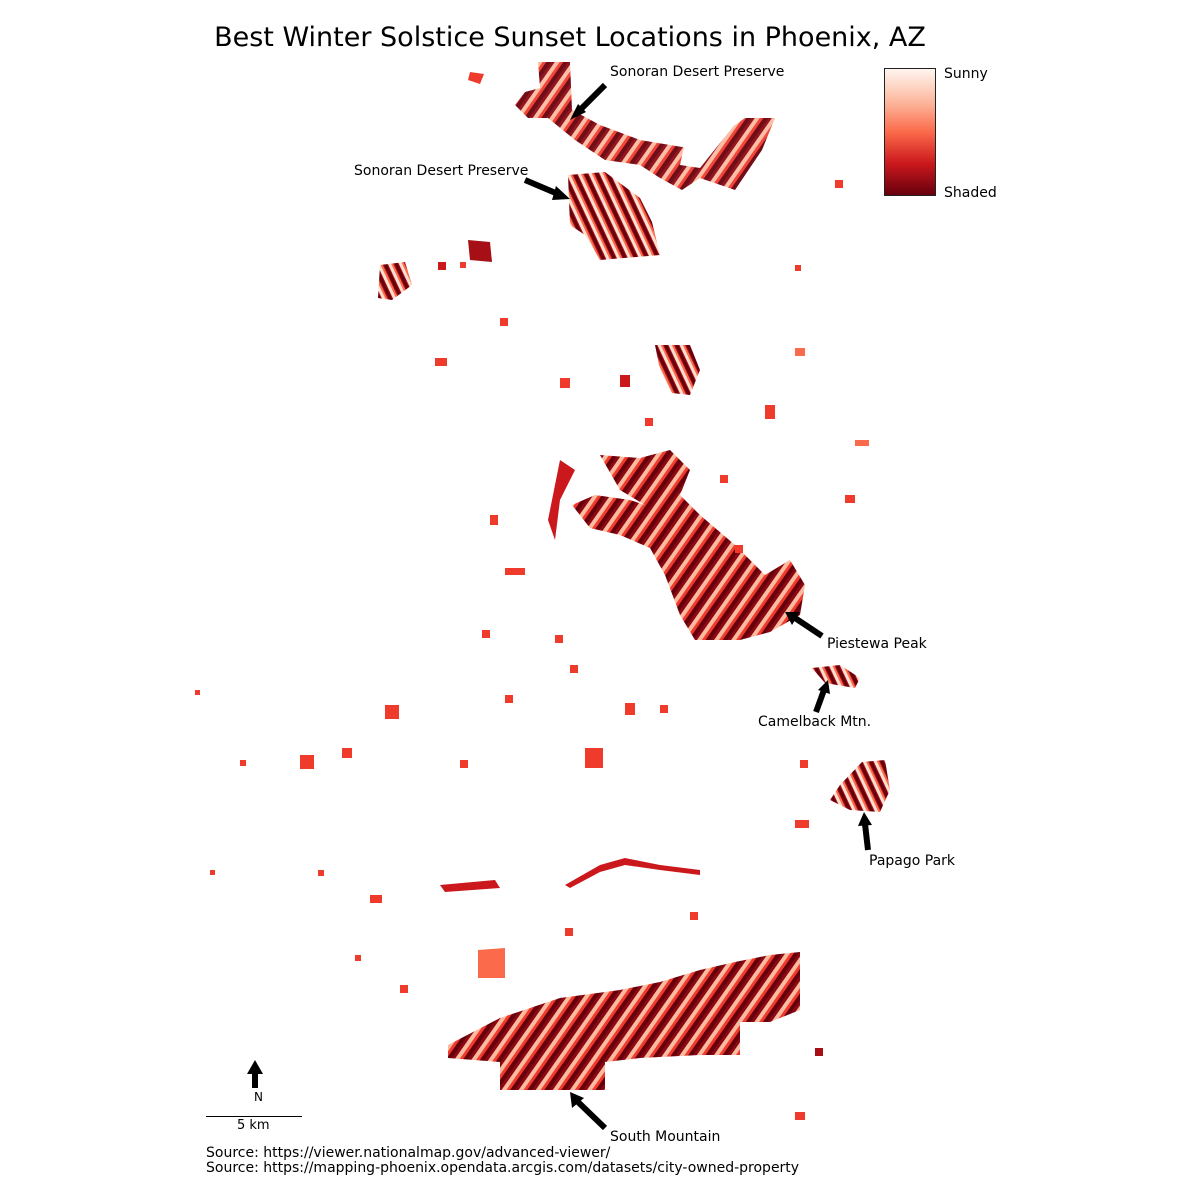  Describe the element at coordinates (815, 722) in the screenshot. I see `annotation-camelback: Camelback Mtn.` at that location.